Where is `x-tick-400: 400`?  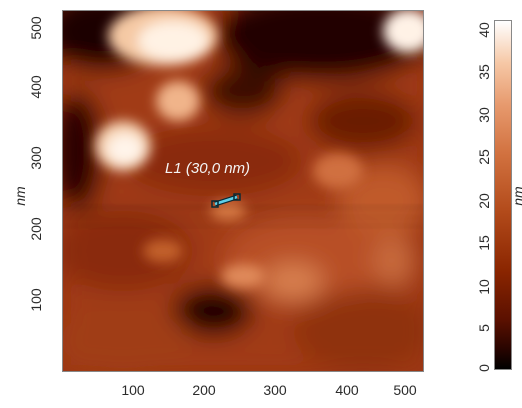 x-tick-400: 400 is located at coordinates (347, 390).